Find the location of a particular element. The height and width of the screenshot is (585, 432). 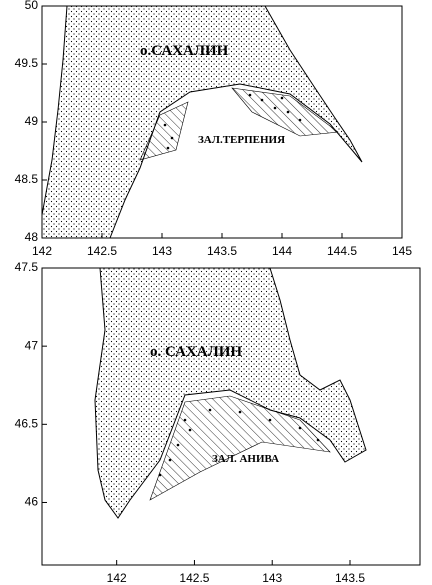

y-tick-label: 47 is located at coordinates (32, 345).